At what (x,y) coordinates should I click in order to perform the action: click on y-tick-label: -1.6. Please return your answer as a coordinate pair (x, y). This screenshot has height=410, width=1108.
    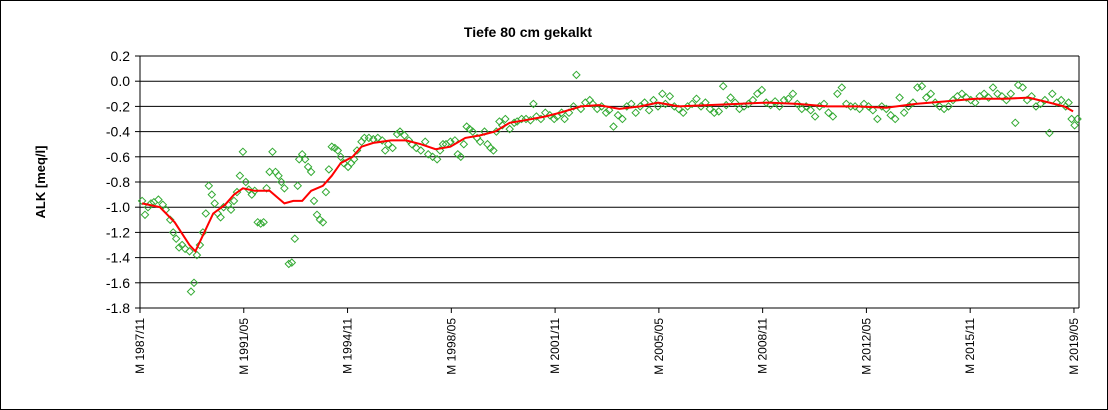
    Looking at the image, I should click on (118, 283).